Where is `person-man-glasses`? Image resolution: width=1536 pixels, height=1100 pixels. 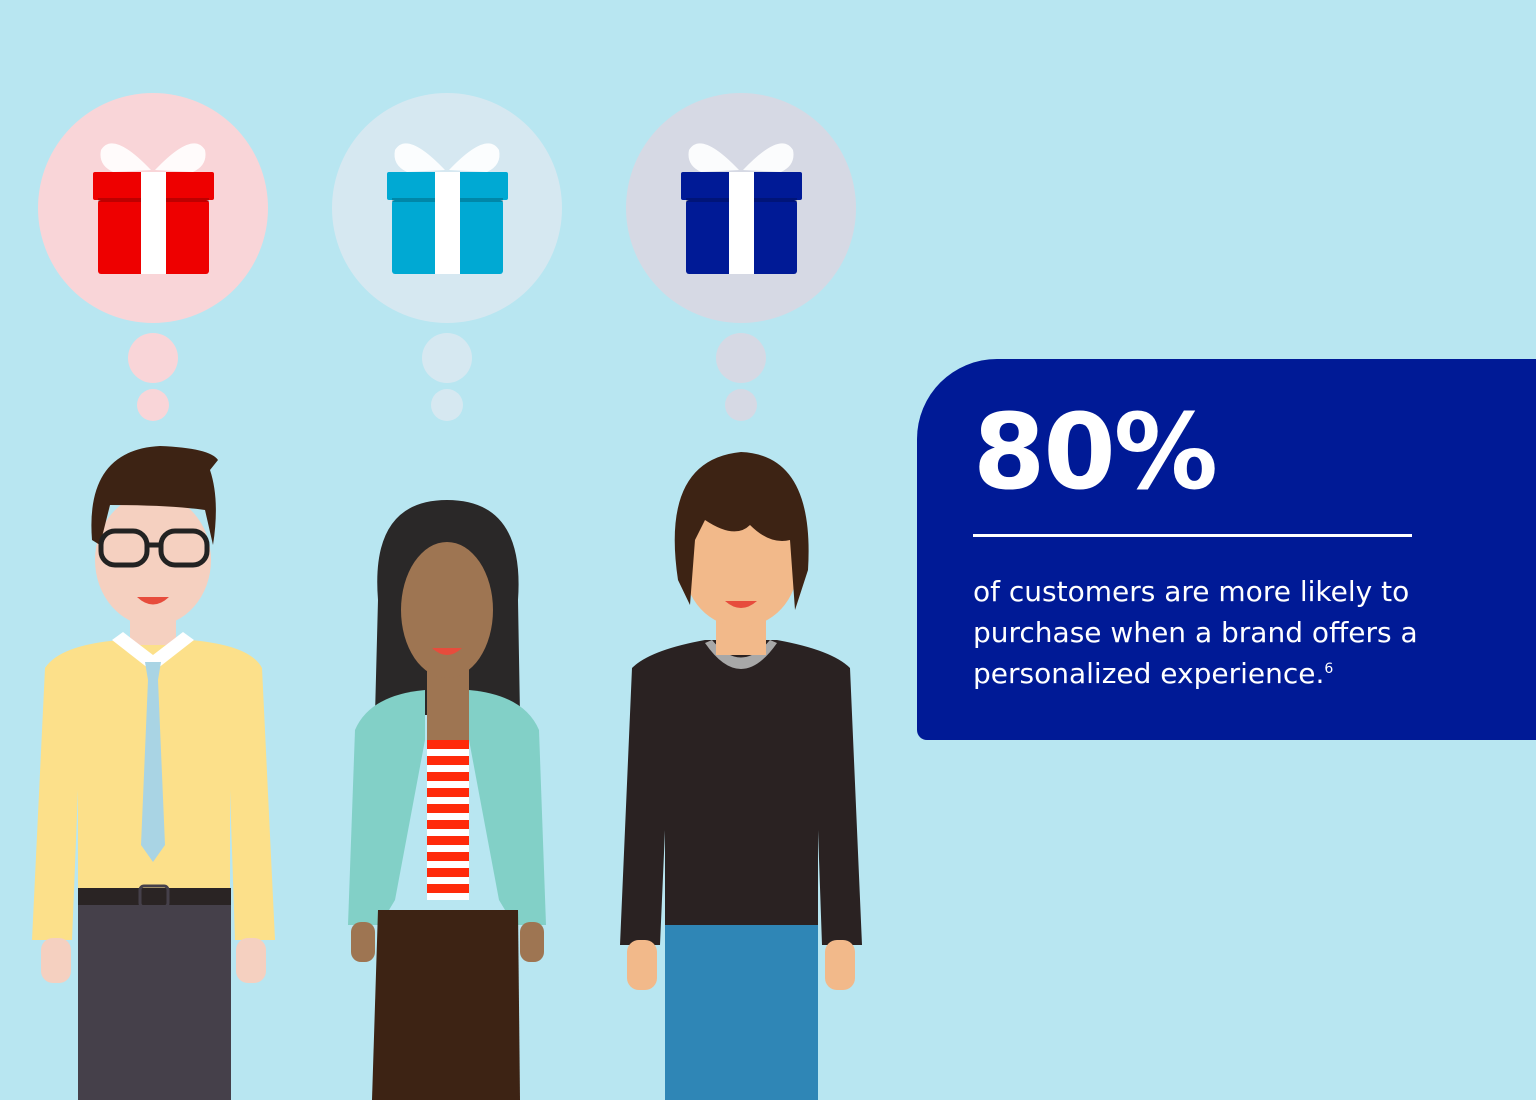 person-man-glasses is located at coordinates (153, 773).